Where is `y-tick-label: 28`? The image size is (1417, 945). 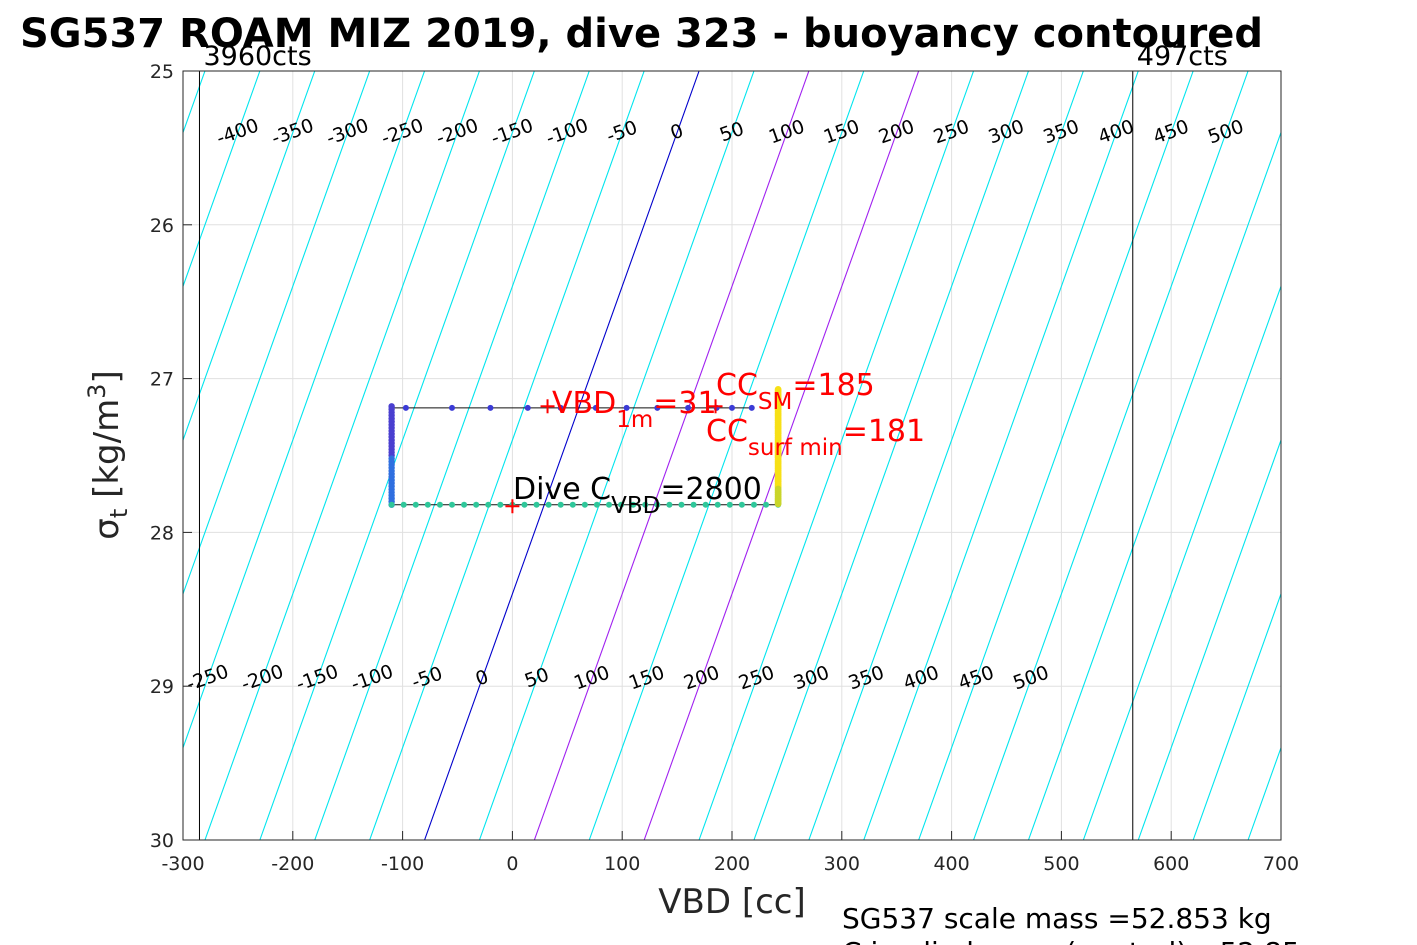
y-tick-label: 28 is located at coordinates (162, 533).